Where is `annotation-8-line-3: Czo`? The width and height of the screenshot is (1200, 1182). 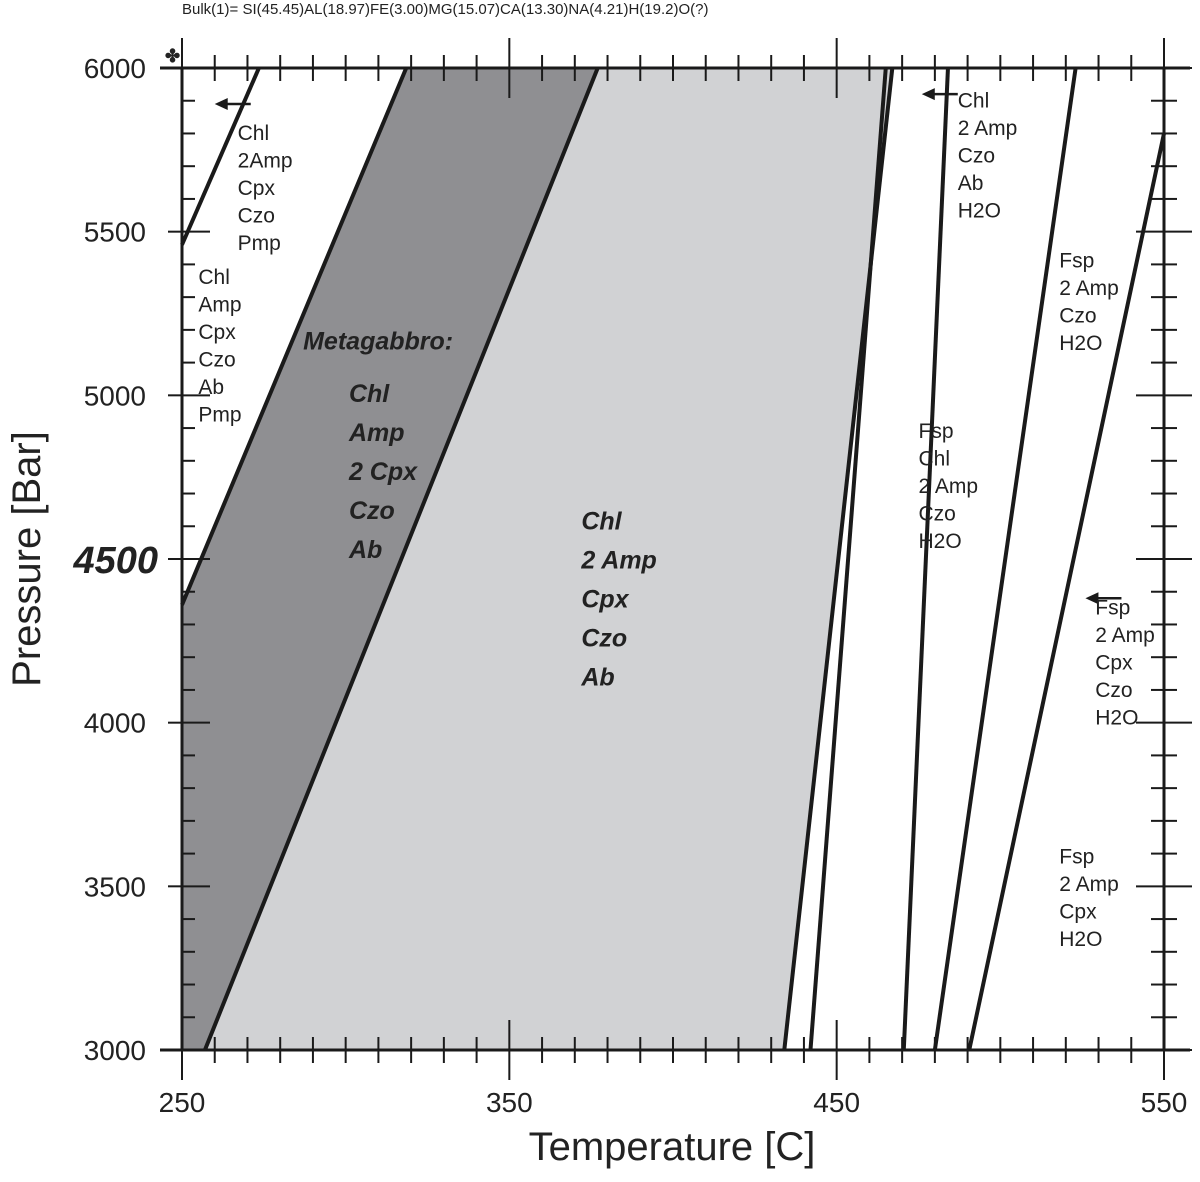 annotation-8-line-3: Czo is located at coordinates (1113, 690).